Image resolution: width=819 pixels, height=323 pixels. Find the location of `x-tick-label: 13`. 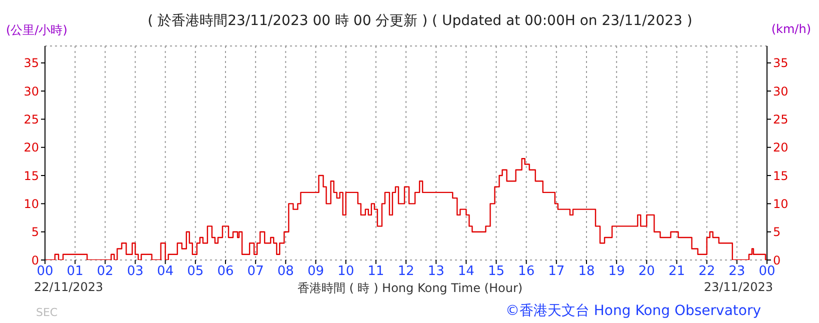

x-tick-label: 13 is located at coordinates (436, 272).